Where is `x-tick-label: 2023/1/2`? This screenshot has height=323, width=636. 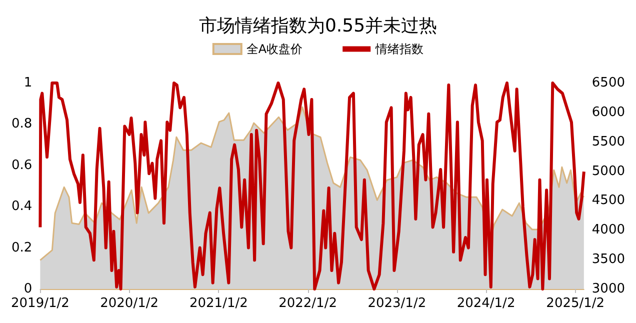
x-tick-label: 2023/1/2 is located at coordinates (397, 303).